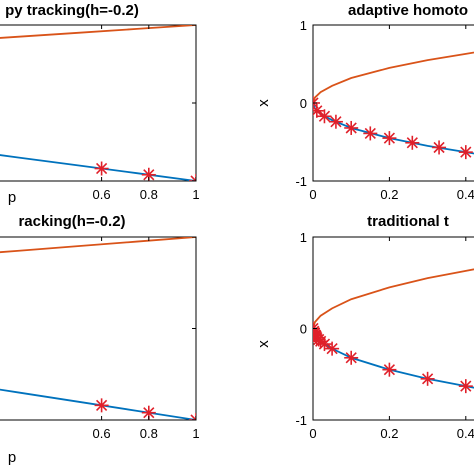 Image resolution: width=474 pixels, height=474 pixels. What do you see at coordinates (408, 221) in the screenshot?
I see `subplot-title: traditional t` at bounding box center [408, 221].